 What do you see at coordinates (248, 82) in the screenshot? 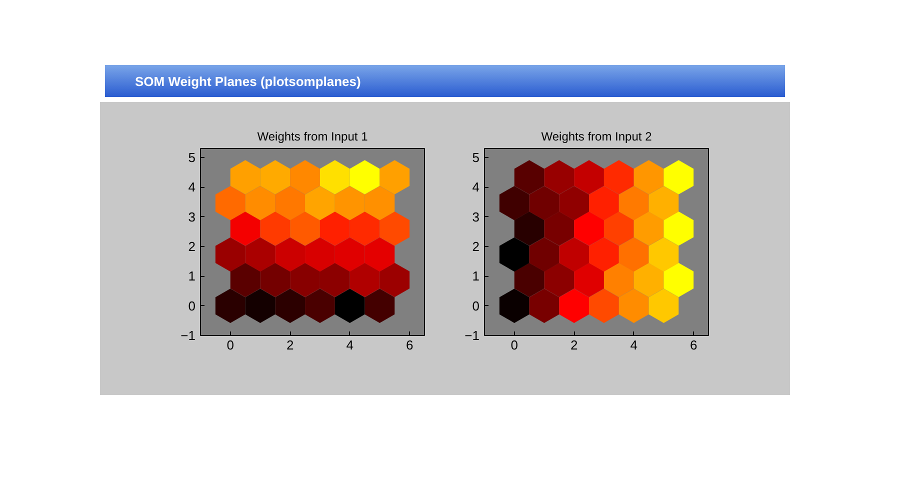
I see `text: SOM Weight Planes (plotsomplanes)` at bounding box center [248, 82].